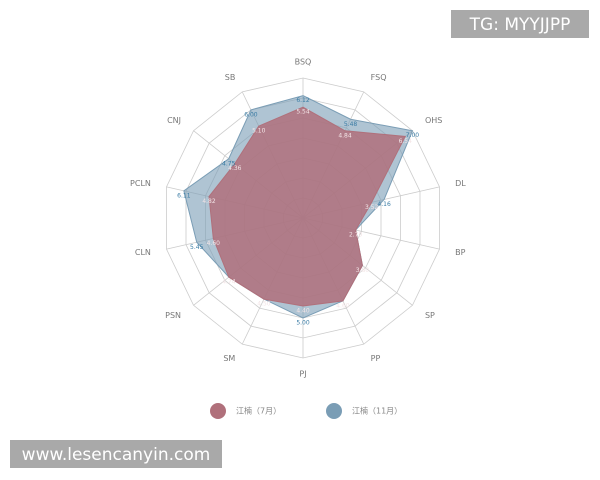 The height and width of the screenshot is (480, 600). Describe the element at coordinates (345, 135) in the screenshot. I see `value-label: 4.84` at that location.